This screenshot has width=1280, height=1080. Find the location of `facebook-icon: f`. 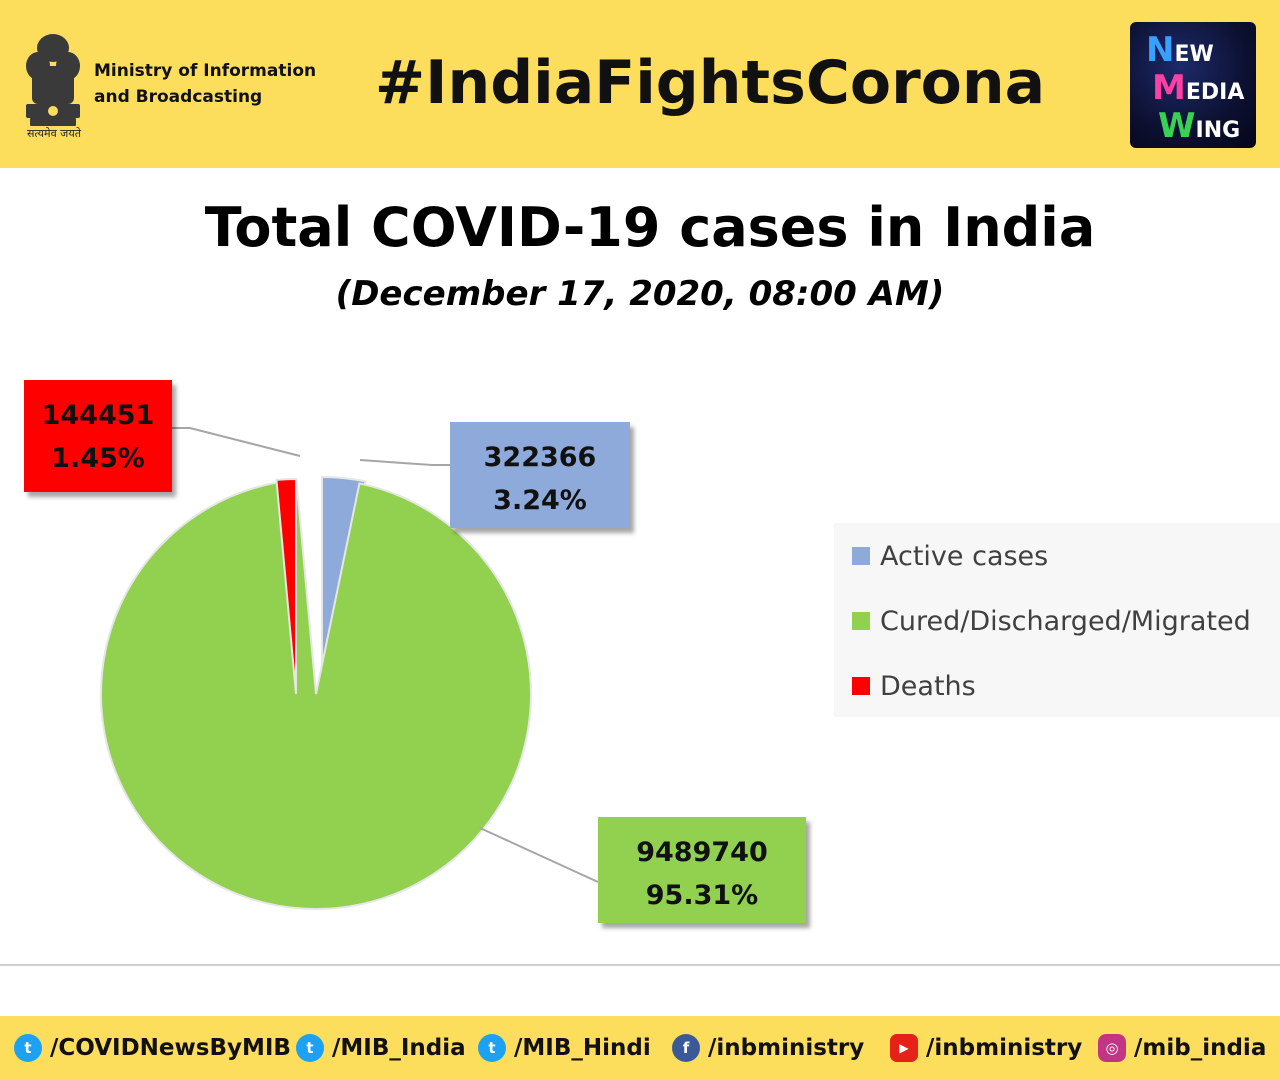

facebook-icon: f is located at coordinates (686, 1048).